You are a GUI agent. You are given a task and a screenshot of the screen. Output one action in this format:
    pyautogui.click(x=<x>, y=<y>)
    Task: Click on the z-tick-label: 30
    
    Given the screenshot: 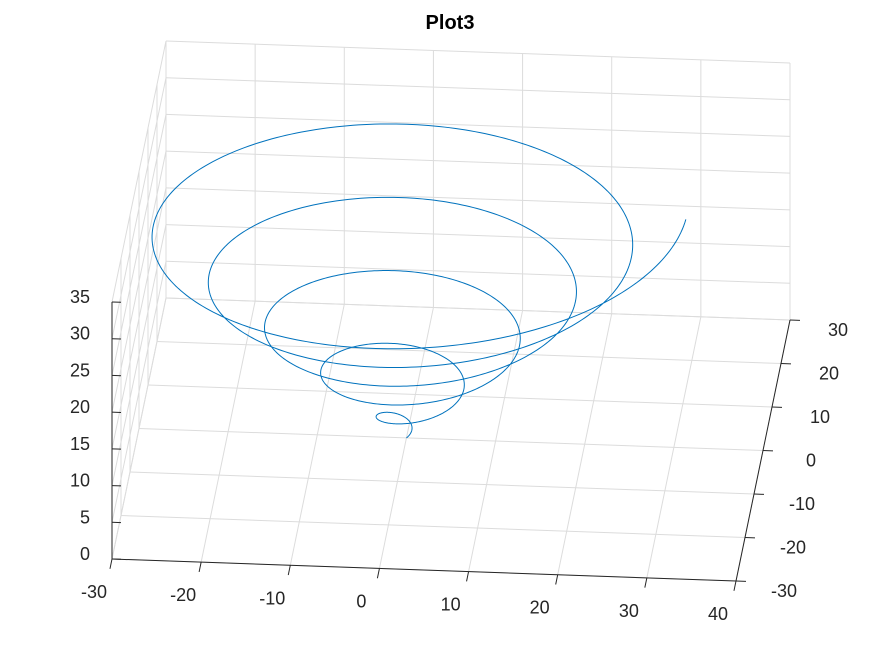 What is the action you would take?
    pyautogui.click(x=80, y=334)
    